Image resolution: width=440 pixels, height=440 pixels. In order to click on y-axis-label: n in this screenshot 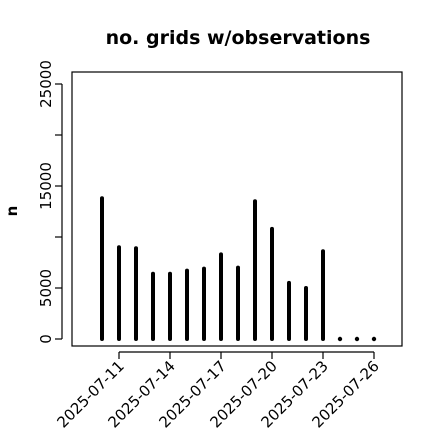, I will do `click(12, 211)`.